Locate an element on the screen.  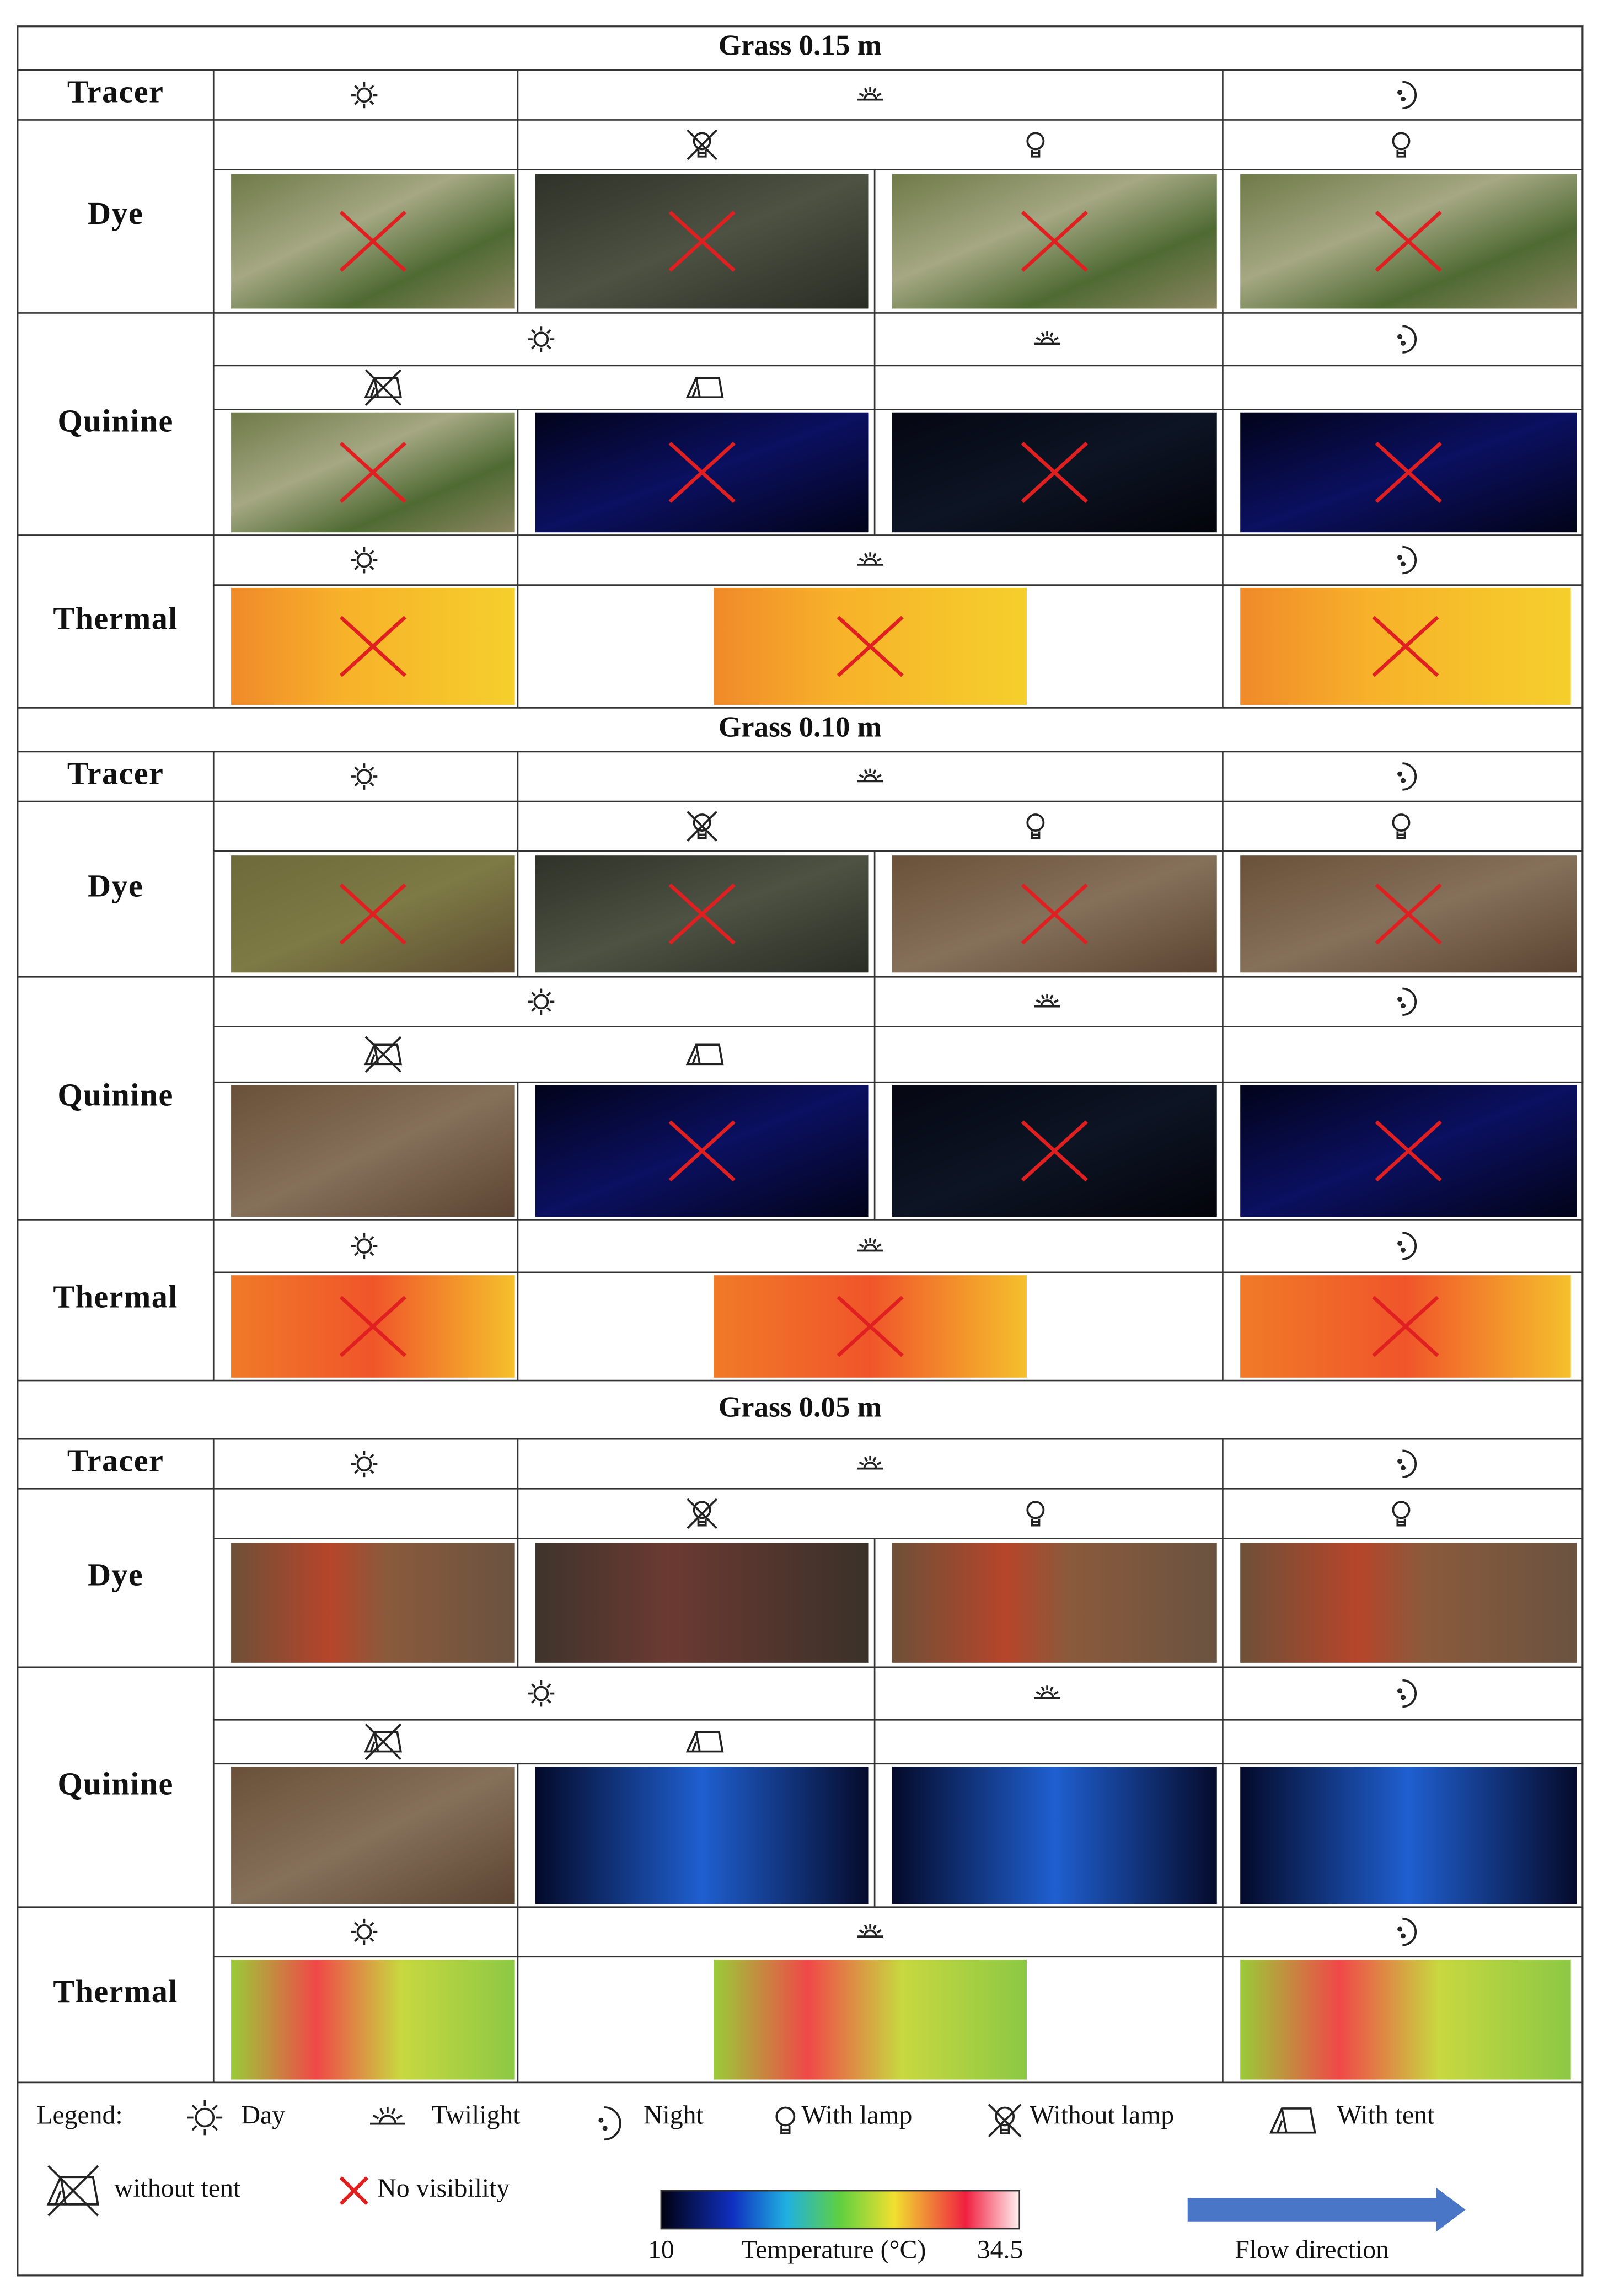
row-label: Thermal is located at coordinates (115, 618).